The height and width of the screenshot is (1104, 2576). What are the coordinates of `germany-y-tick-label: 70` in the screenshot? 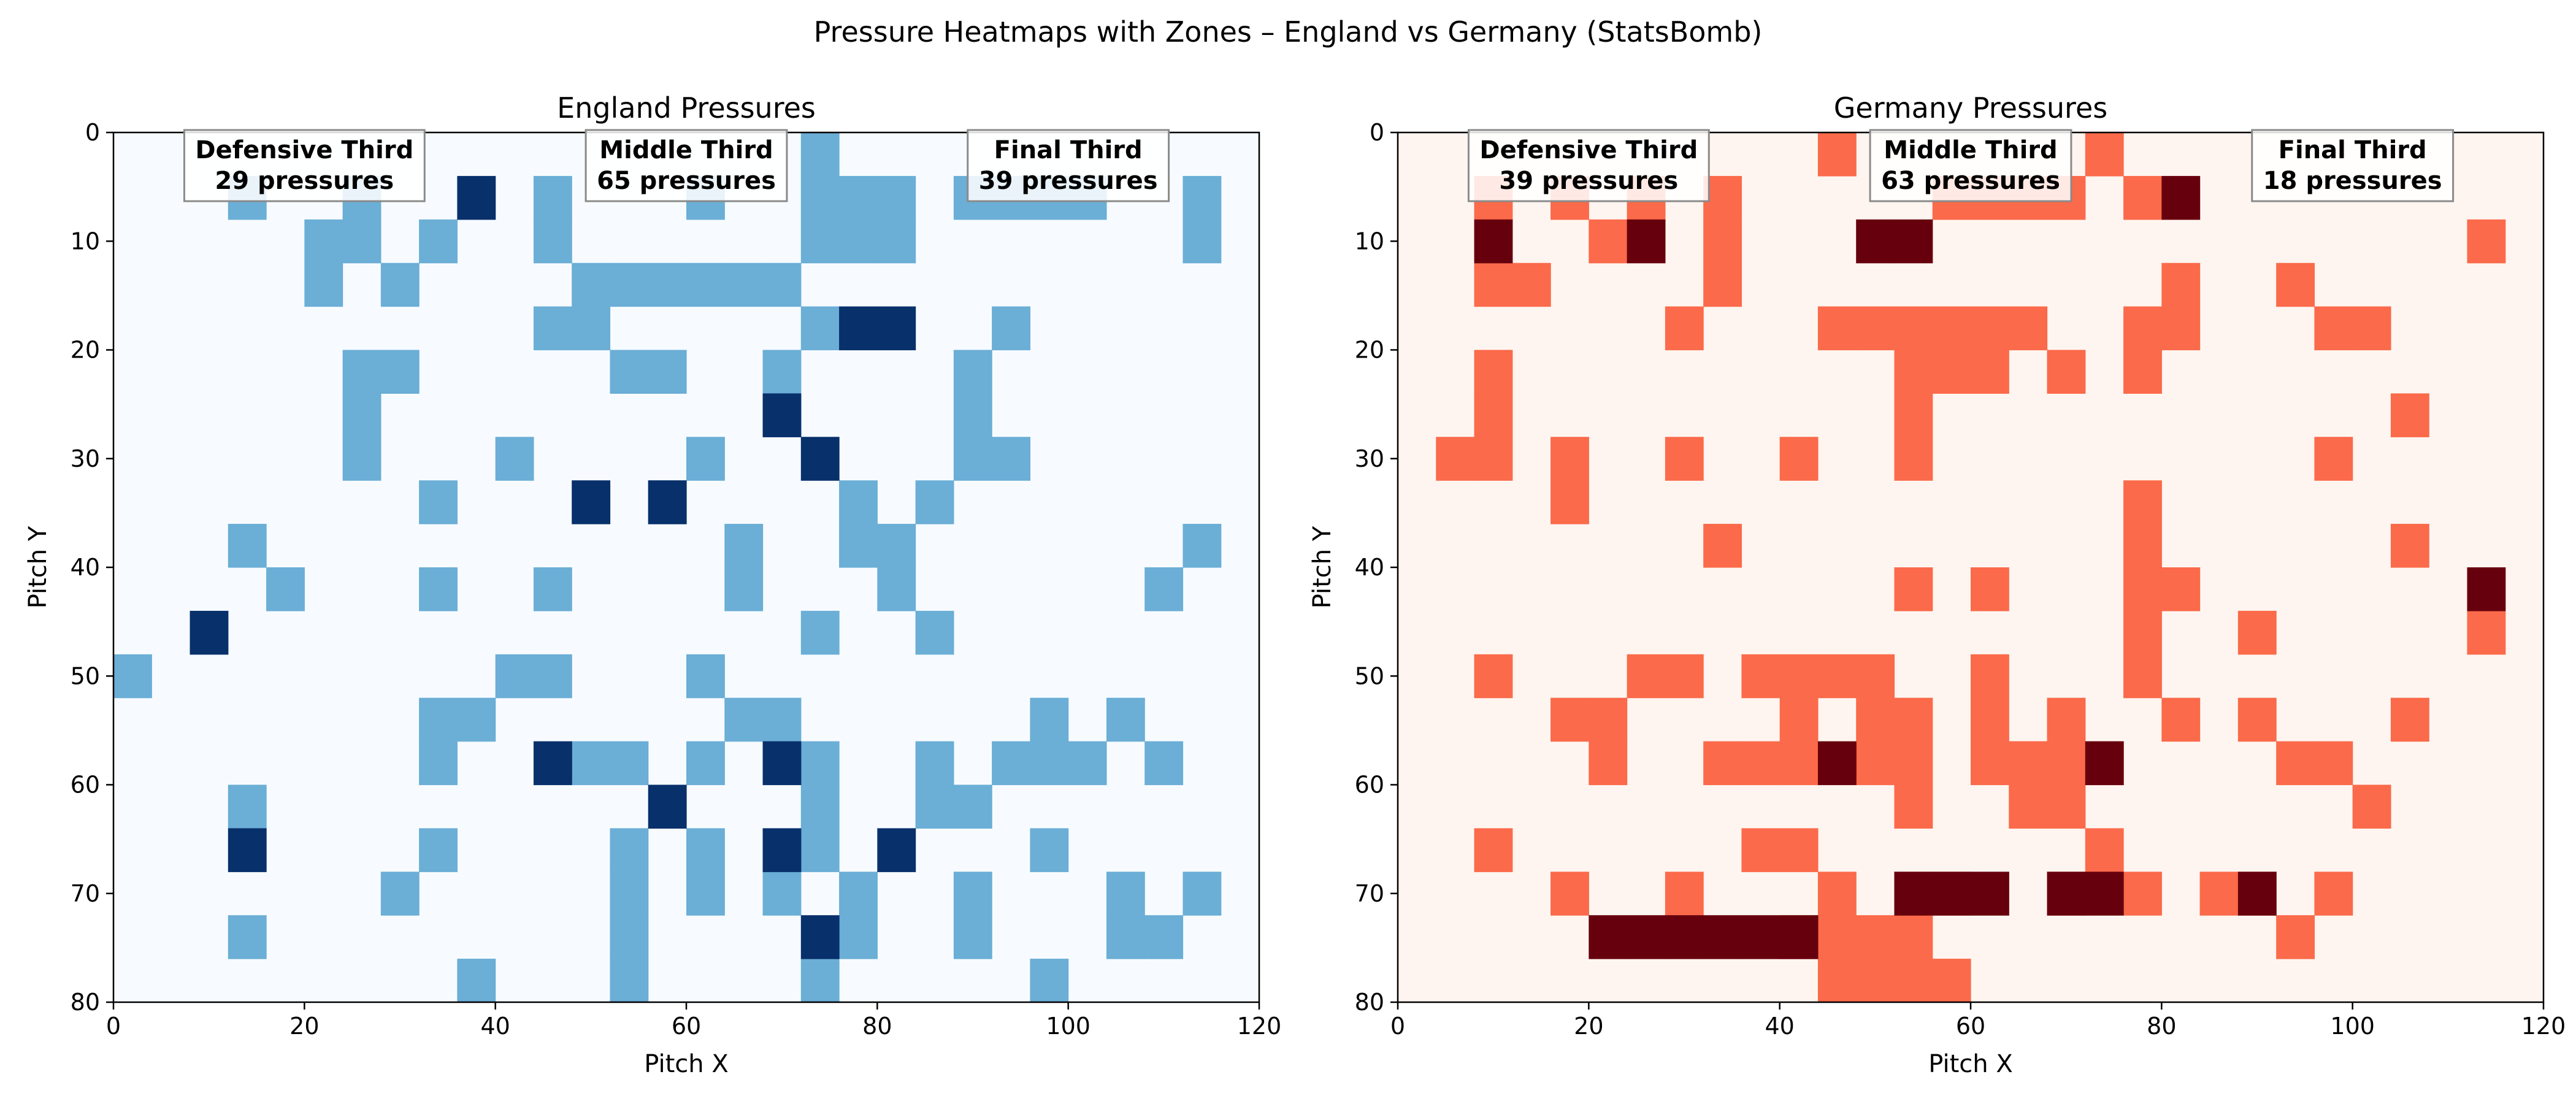 It's located at (1369, 893).